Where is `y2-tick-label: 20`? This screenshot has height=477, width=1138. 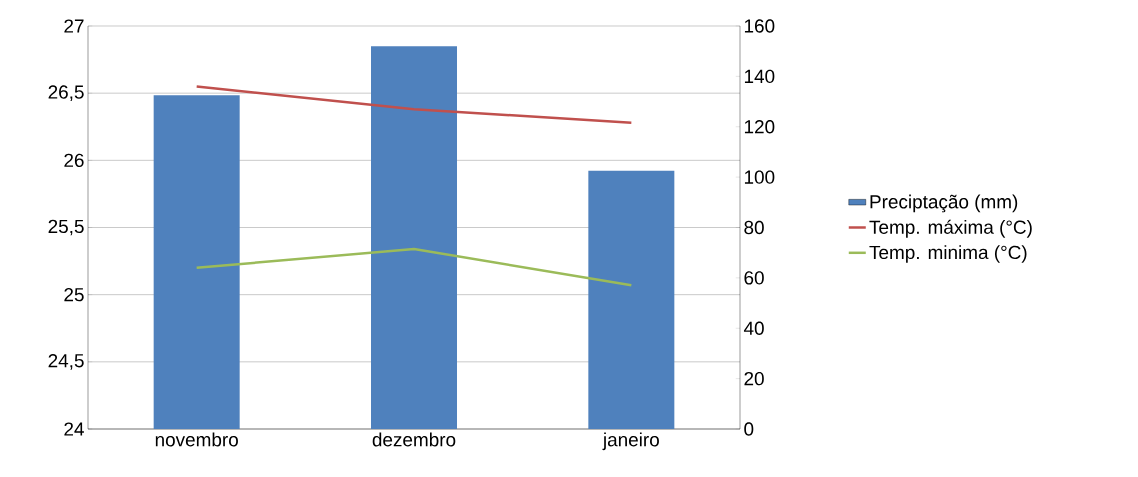
y2-tick-label: 20 is located at coordinates (754, 378).